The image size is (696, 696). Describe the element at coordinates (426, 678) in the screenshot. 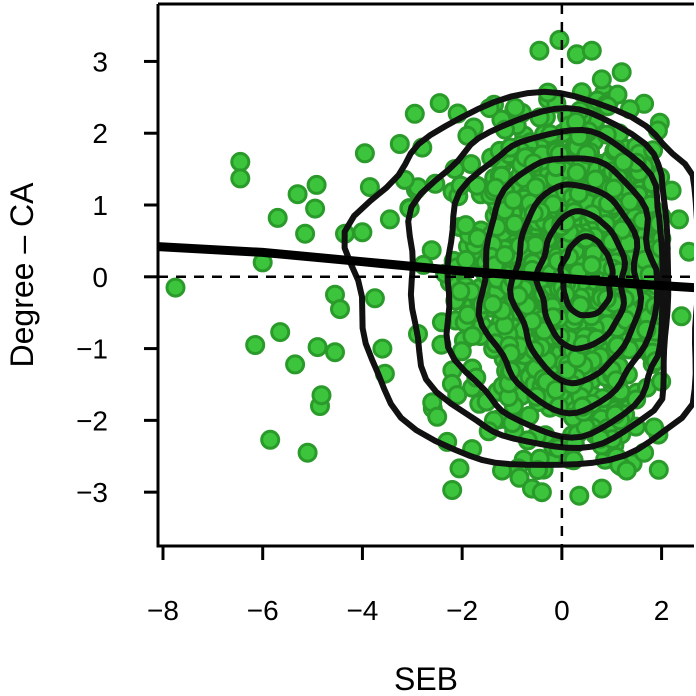

I see `x-axis-label: SEB` at that location.